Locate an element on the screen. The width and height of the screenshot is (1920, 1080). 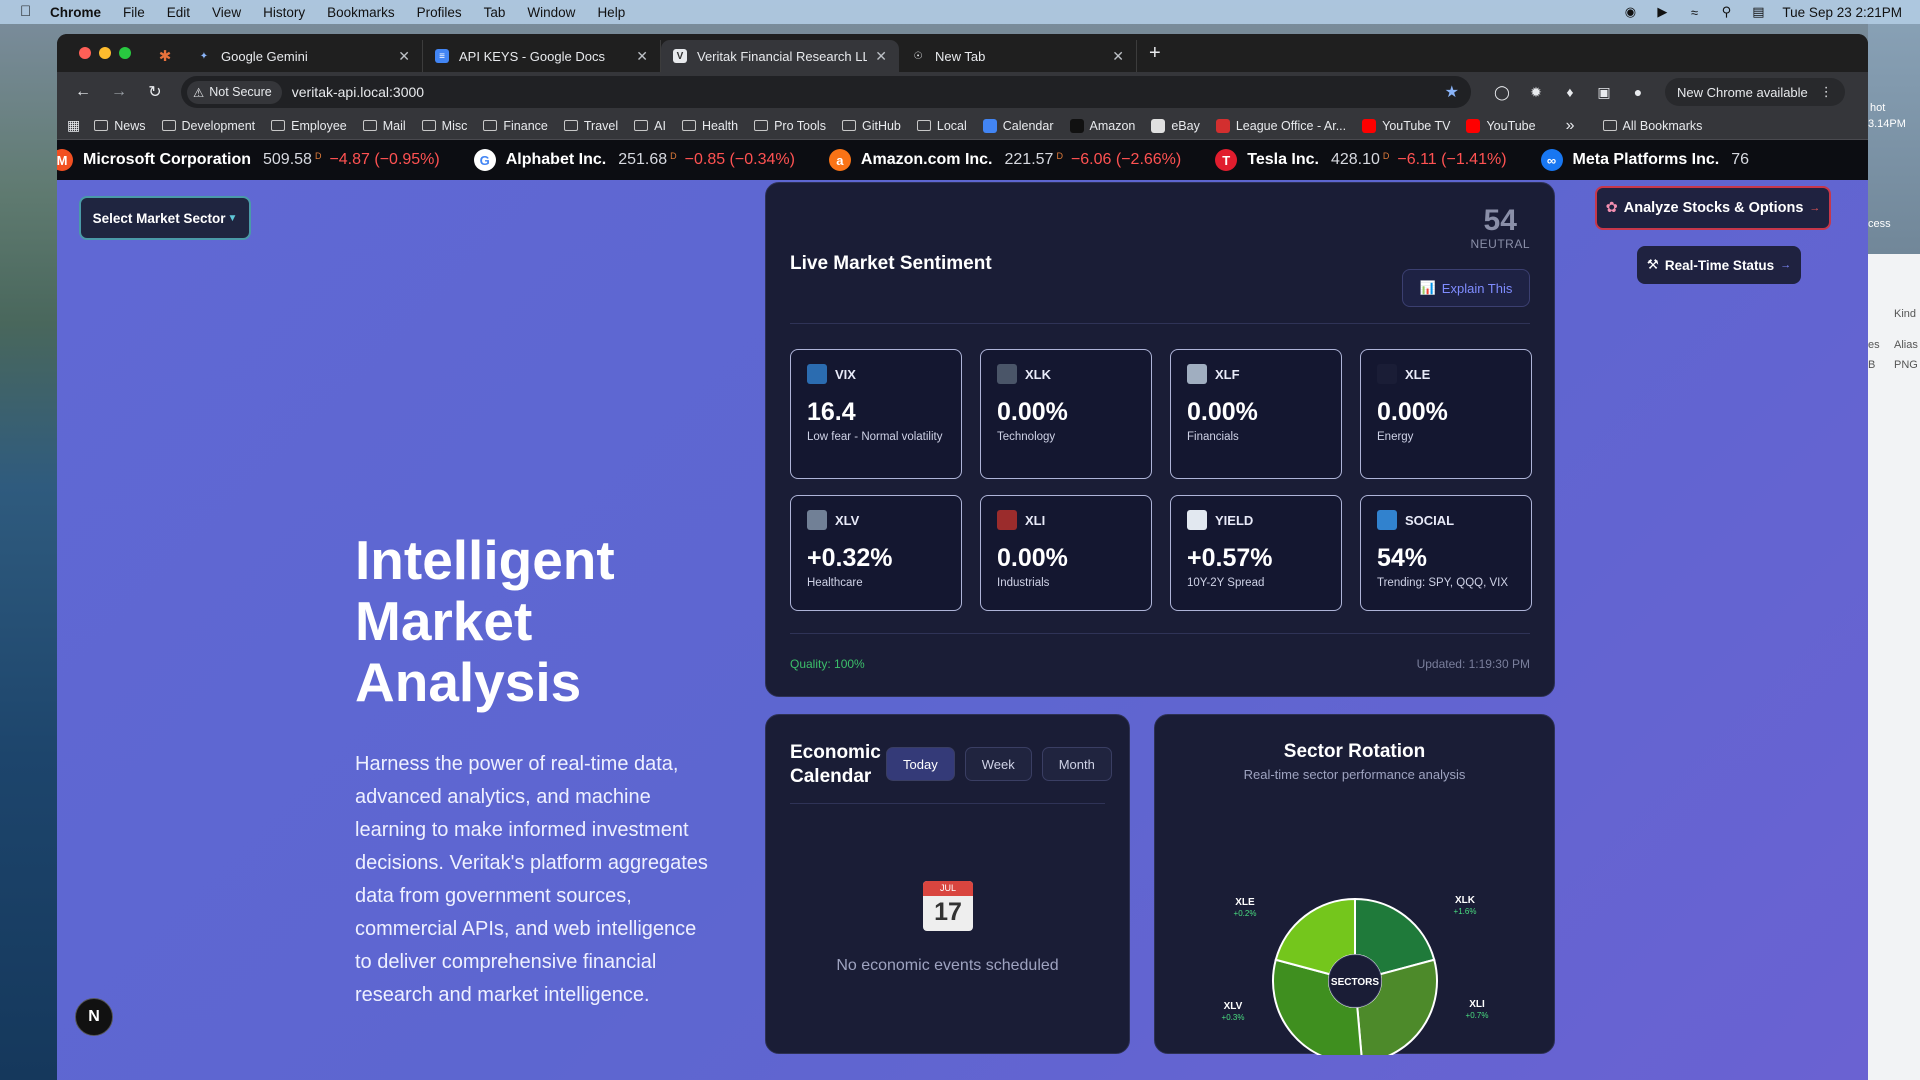
analyze-label: Analyze Stocks & Options is located at coordinates (1713, 208).